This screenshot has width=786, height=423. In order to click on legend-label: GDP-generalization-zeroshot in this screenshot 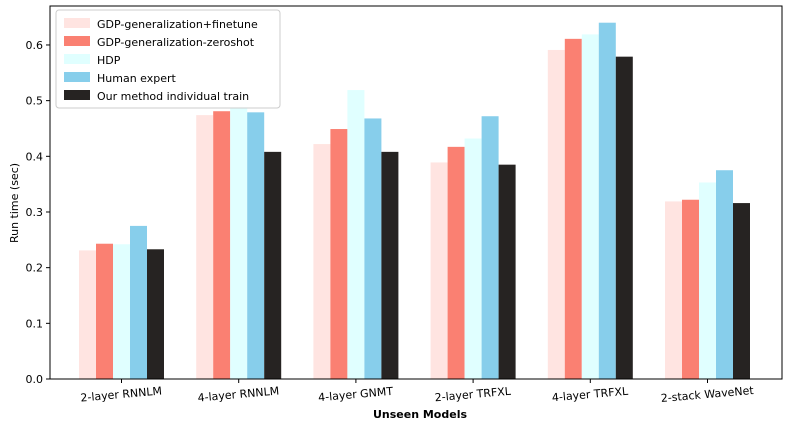, I will do `click(176, 42)`.